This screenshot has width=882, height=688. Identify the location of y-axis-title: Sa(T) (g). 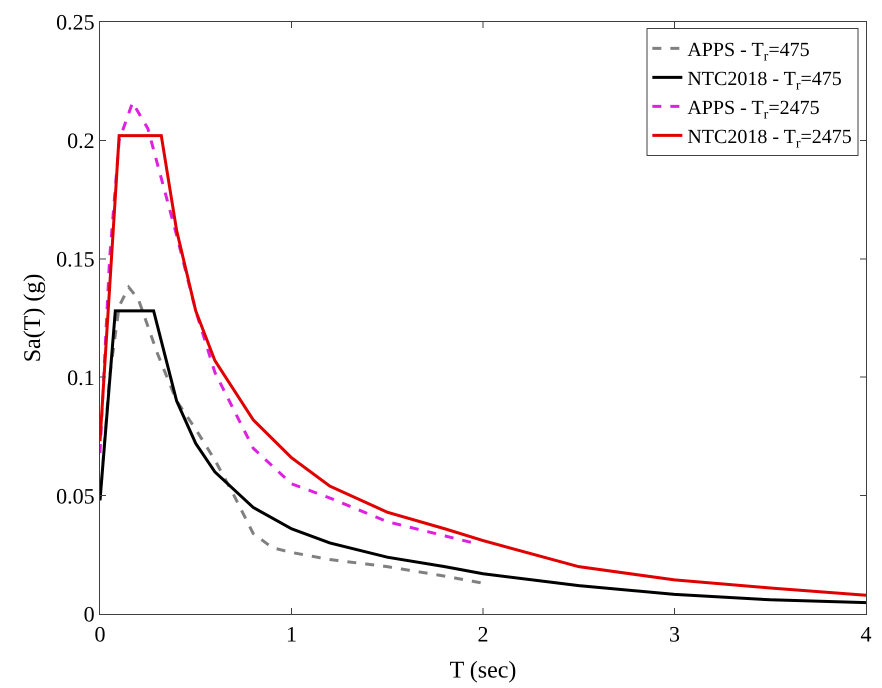
(33, 318).